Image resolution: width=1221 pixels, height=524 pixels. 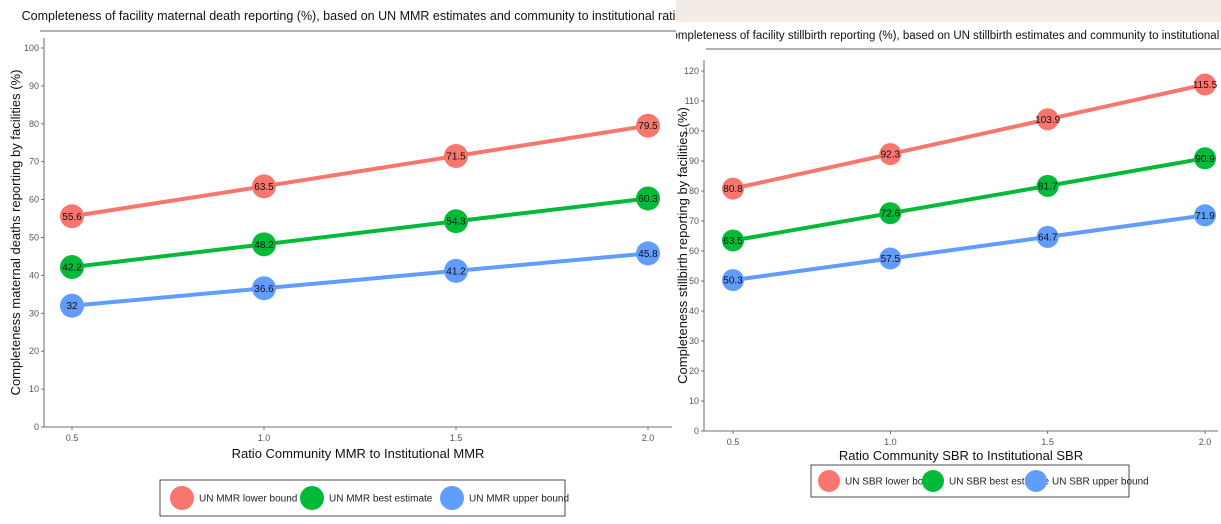 I want to click on data-label: 90.9, so click(x=1205, y=159).